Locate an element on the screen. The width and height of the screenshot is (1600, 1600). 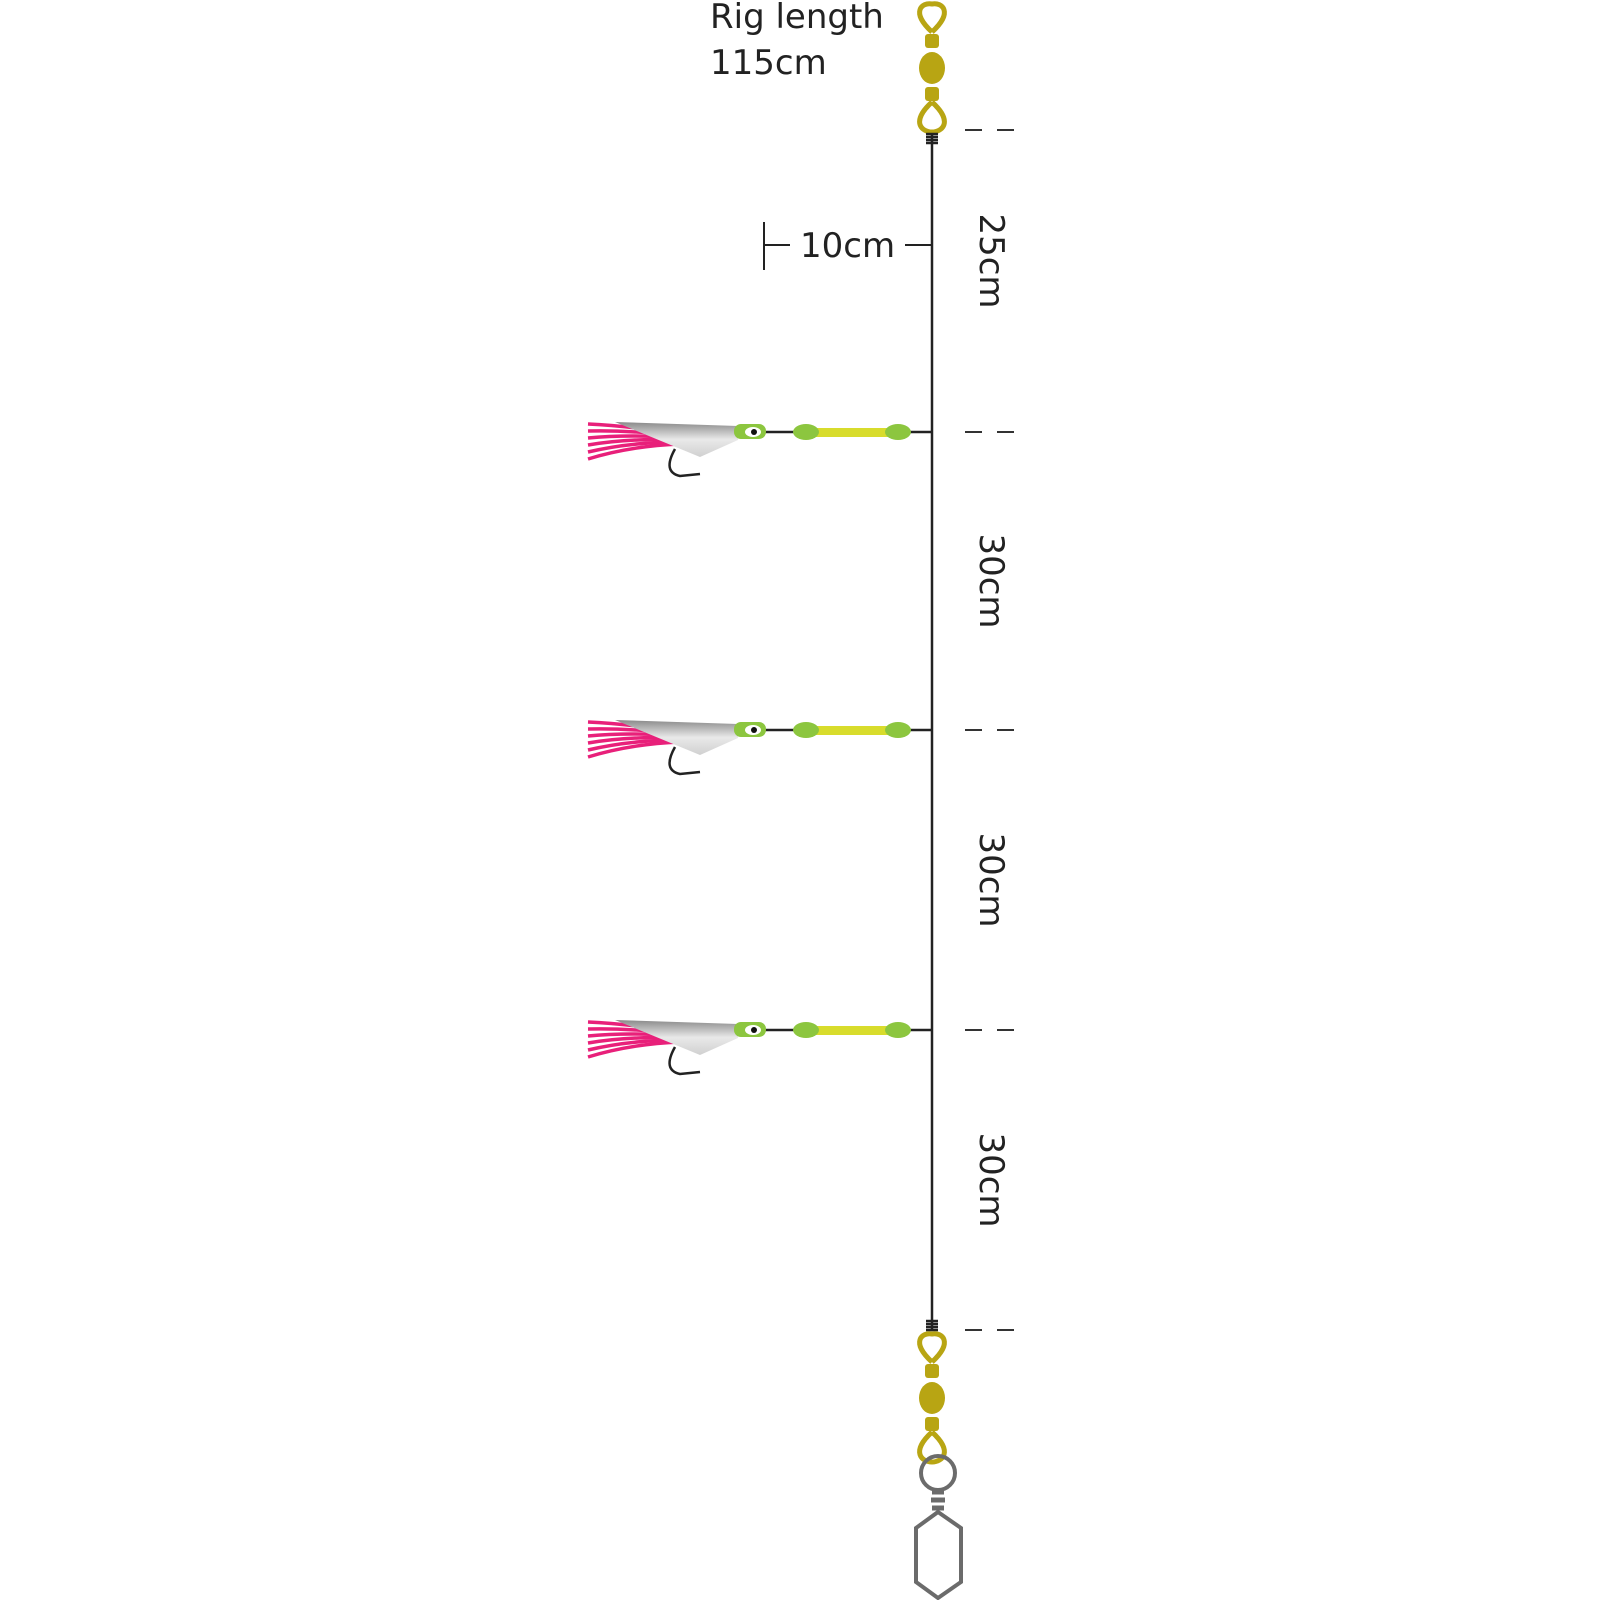
rig-length-value: 115cm is located at coordinates (768, 63).